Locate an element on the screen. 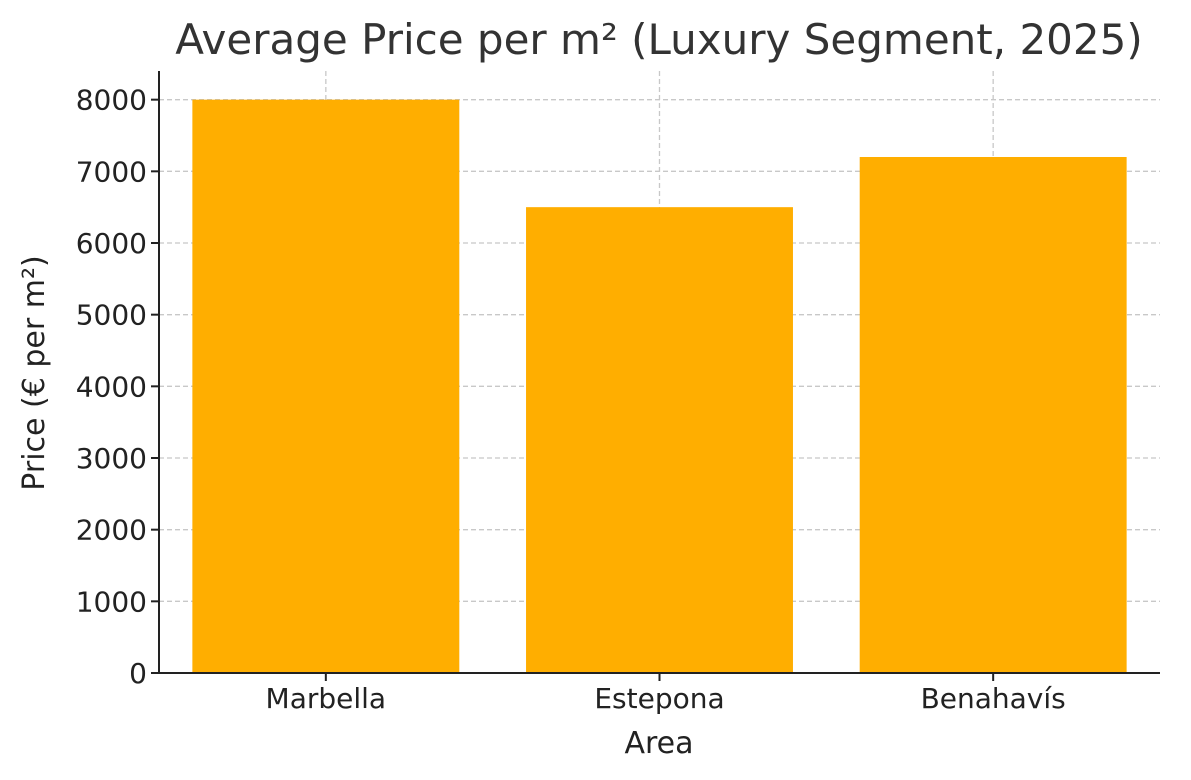 This screenshot has height=780, width=1191. x-tick-label: Marbella is located at coordinates (326, 698).